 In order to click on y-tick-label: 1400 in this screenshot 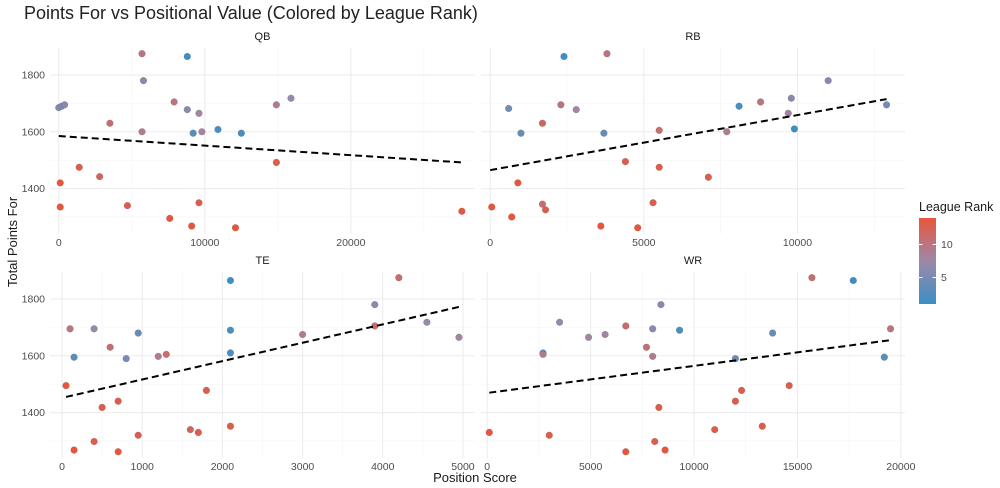, I will do `click(34, 413)`.